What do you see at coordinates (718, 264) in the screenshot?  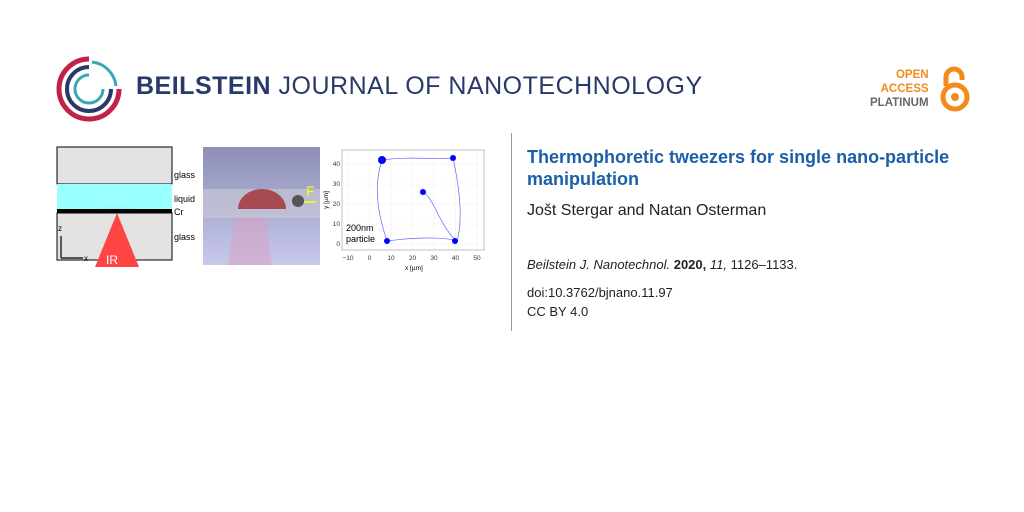 I see `volume: 11,` at bounding box center [718, 264].